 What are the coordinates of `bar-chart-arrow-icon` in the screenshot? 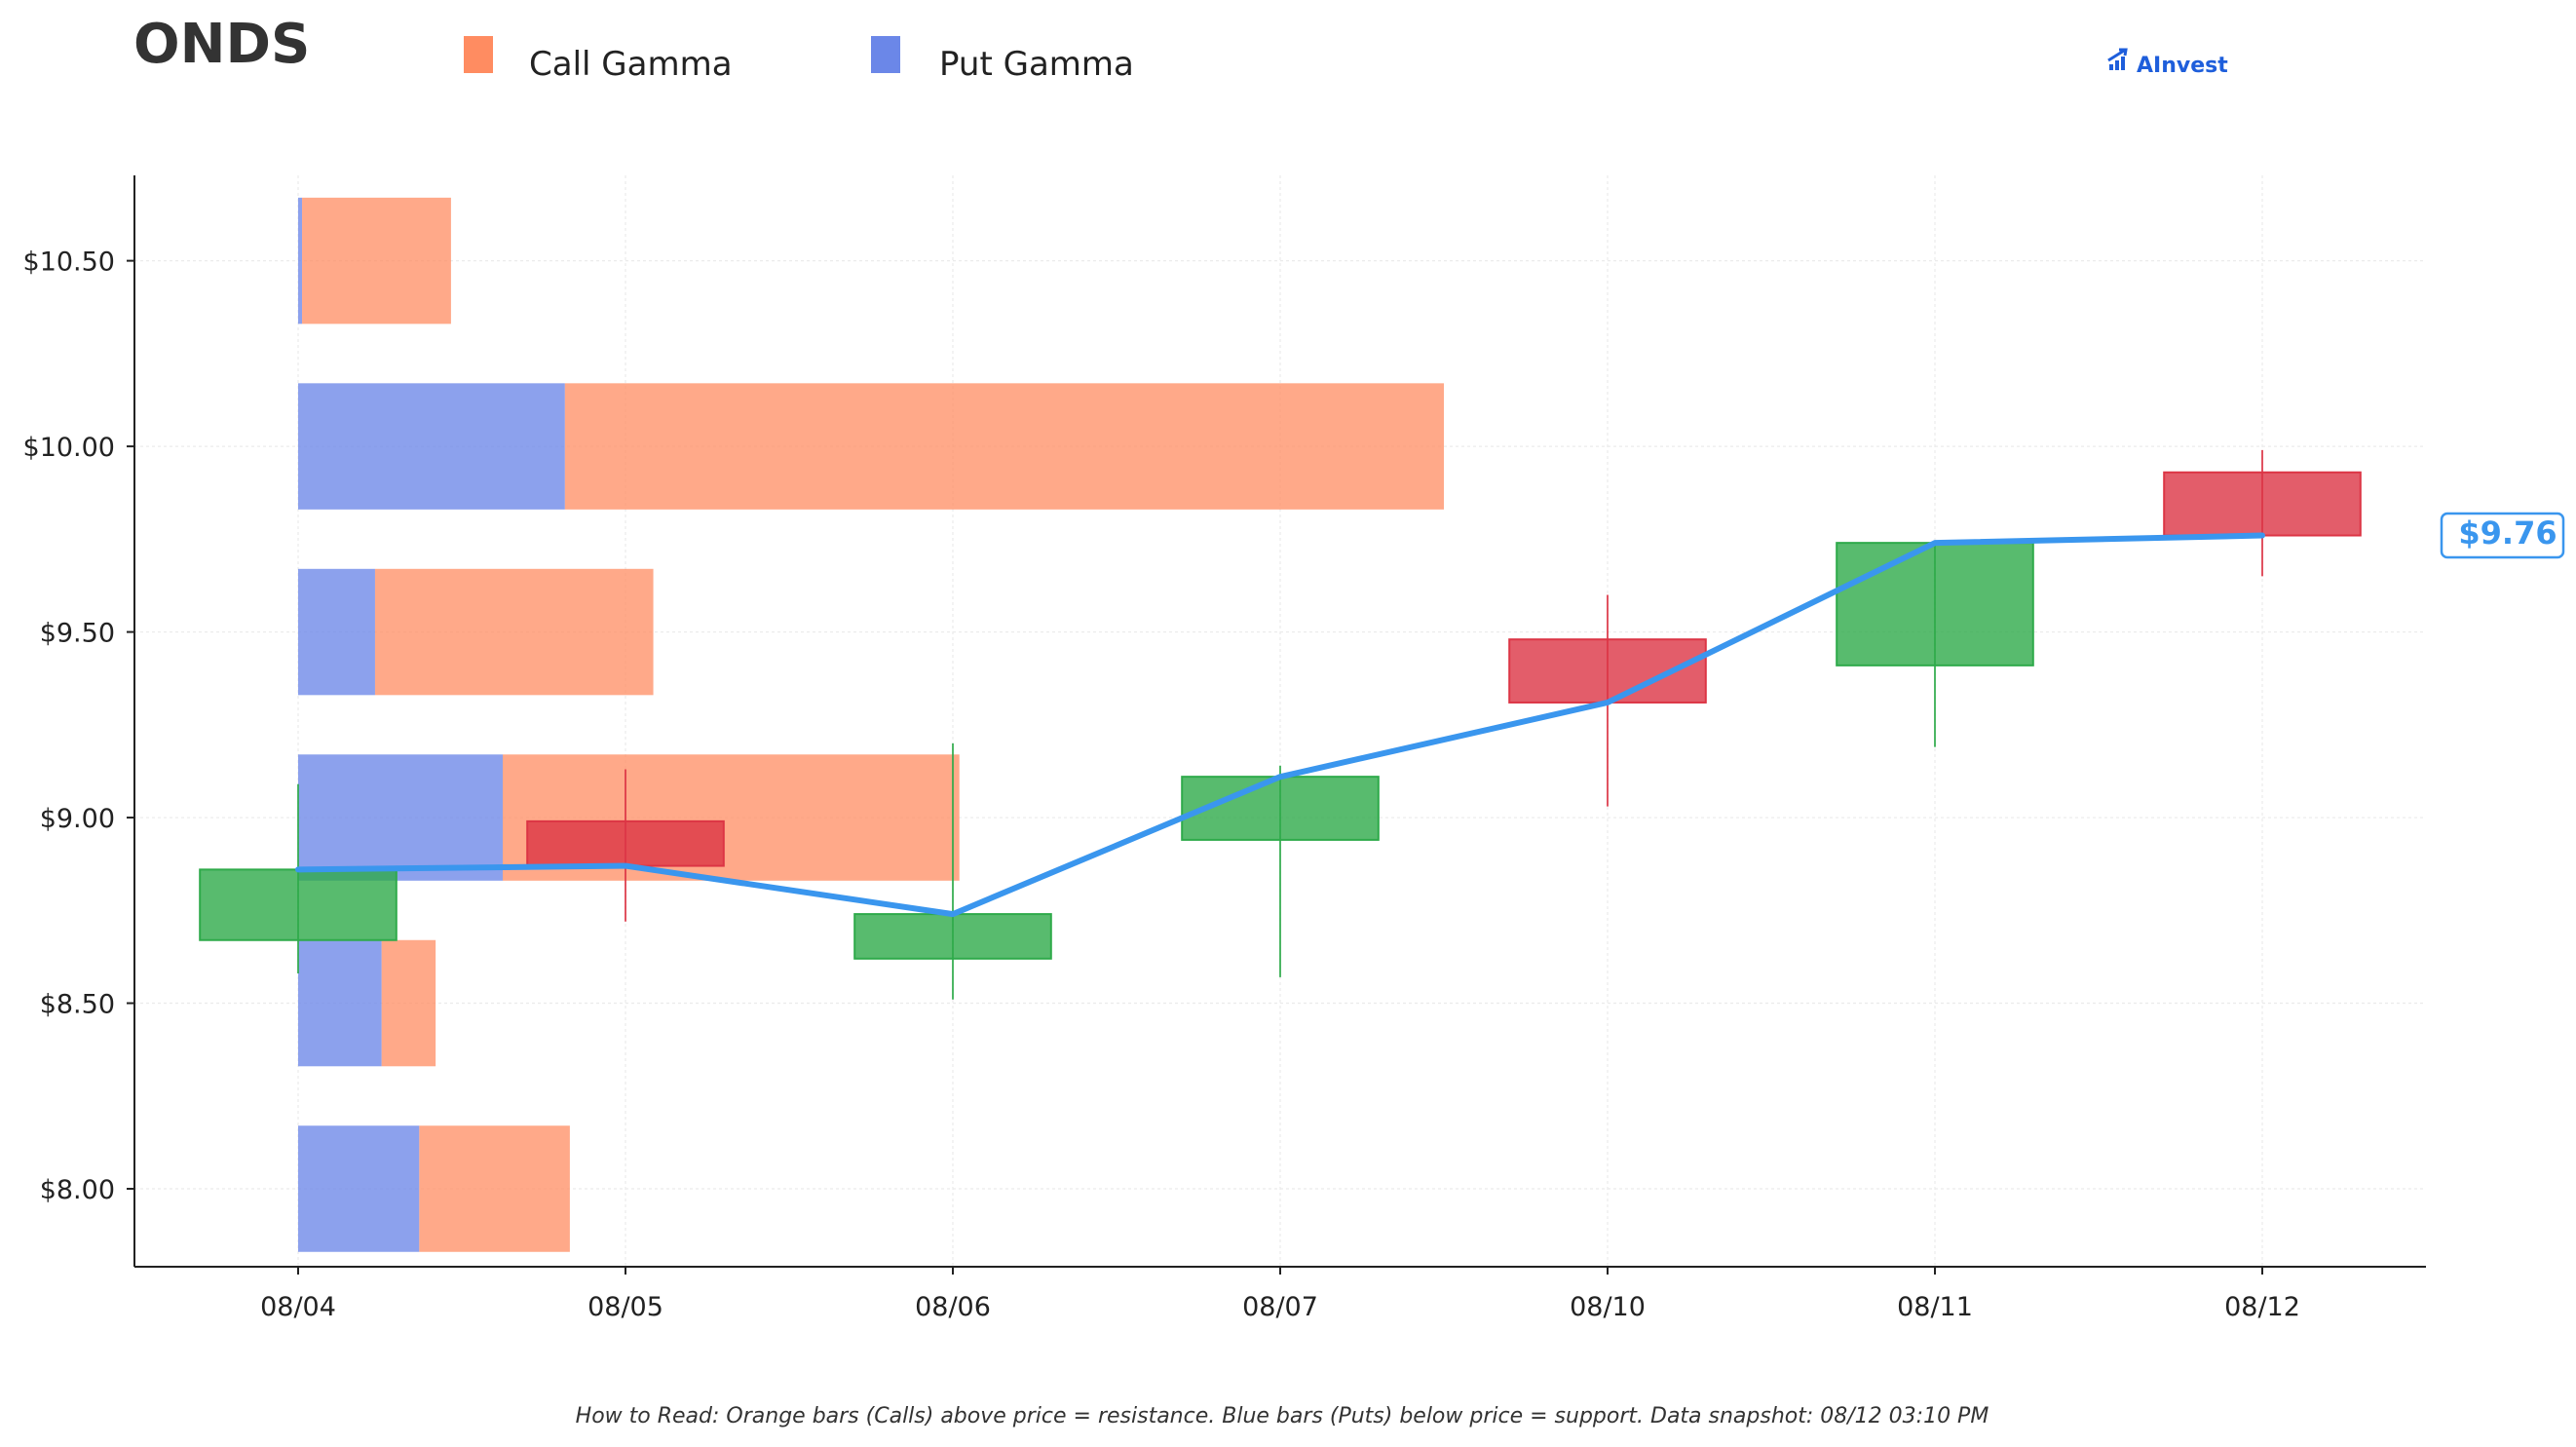 It's located at (2117, 59).